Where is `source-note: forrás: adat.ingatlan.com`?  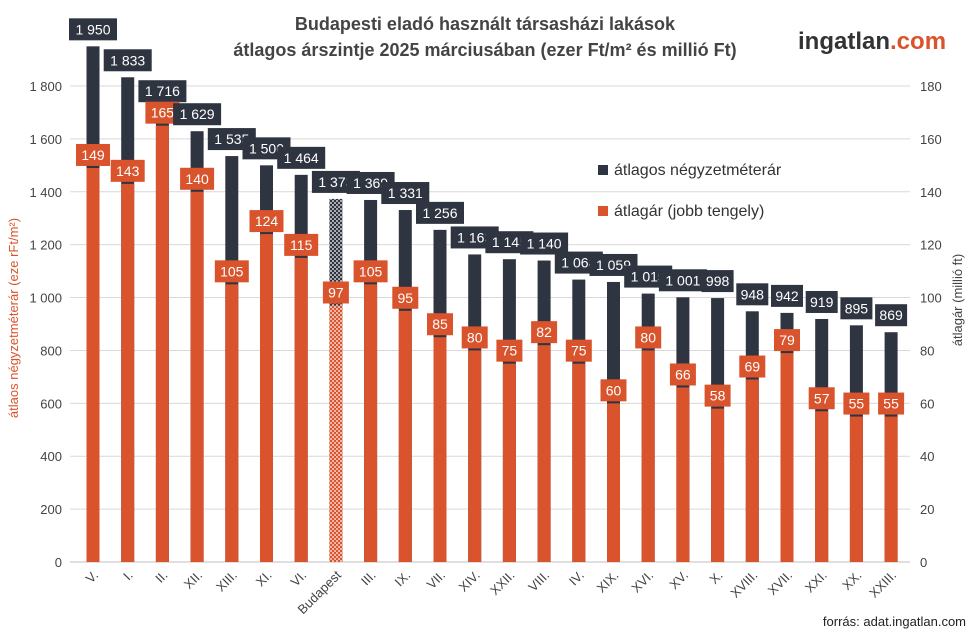
source-note: forrás: adat.ingatlan.com is located at coordinates (894, 621).